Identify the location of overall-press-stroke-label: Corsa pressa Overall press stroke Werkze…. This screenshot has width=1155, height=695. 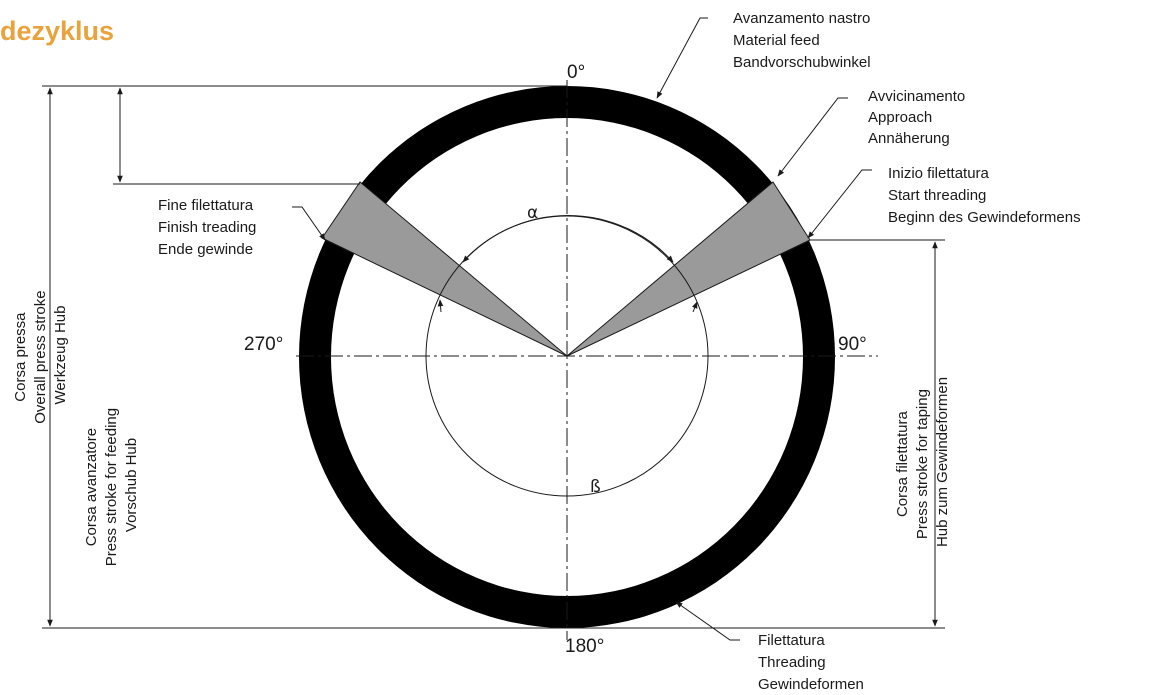
(40, 355).